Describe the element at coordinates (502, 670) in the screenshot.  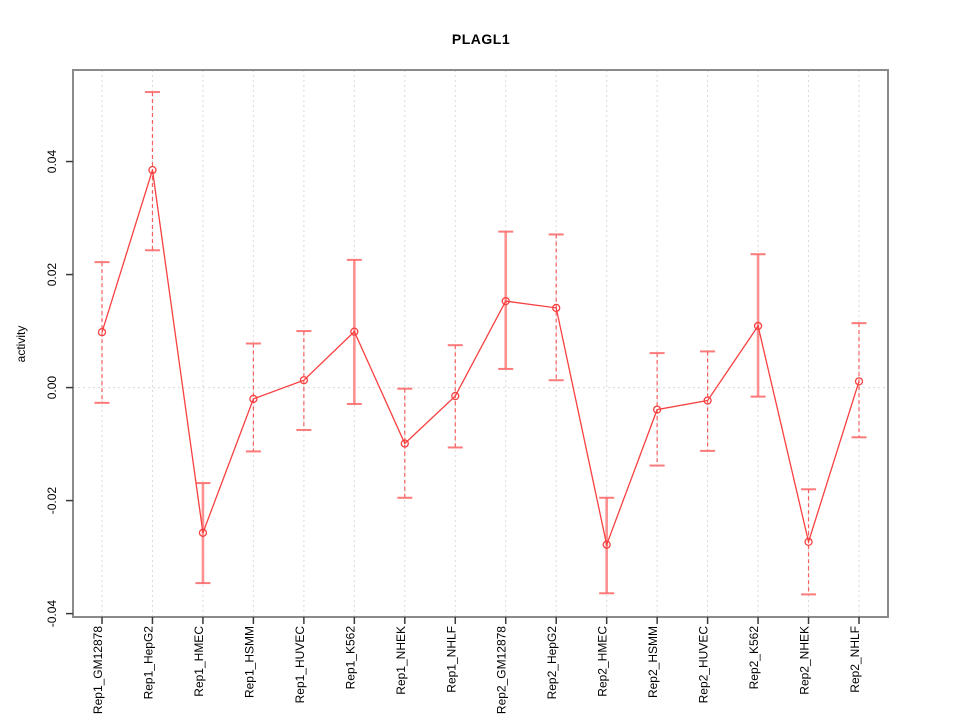
I see `x-category-label: Rep2_GM12878` at that location.